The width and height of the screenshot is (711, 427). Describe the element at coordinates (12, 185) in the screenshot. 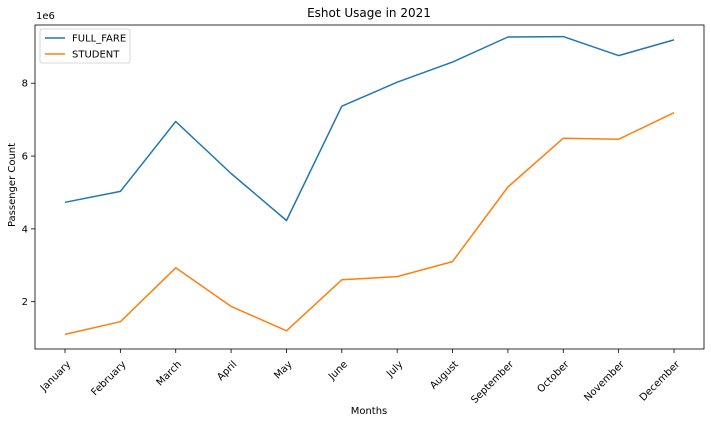

I see `y-axis-label: Passenger Count` at that location.